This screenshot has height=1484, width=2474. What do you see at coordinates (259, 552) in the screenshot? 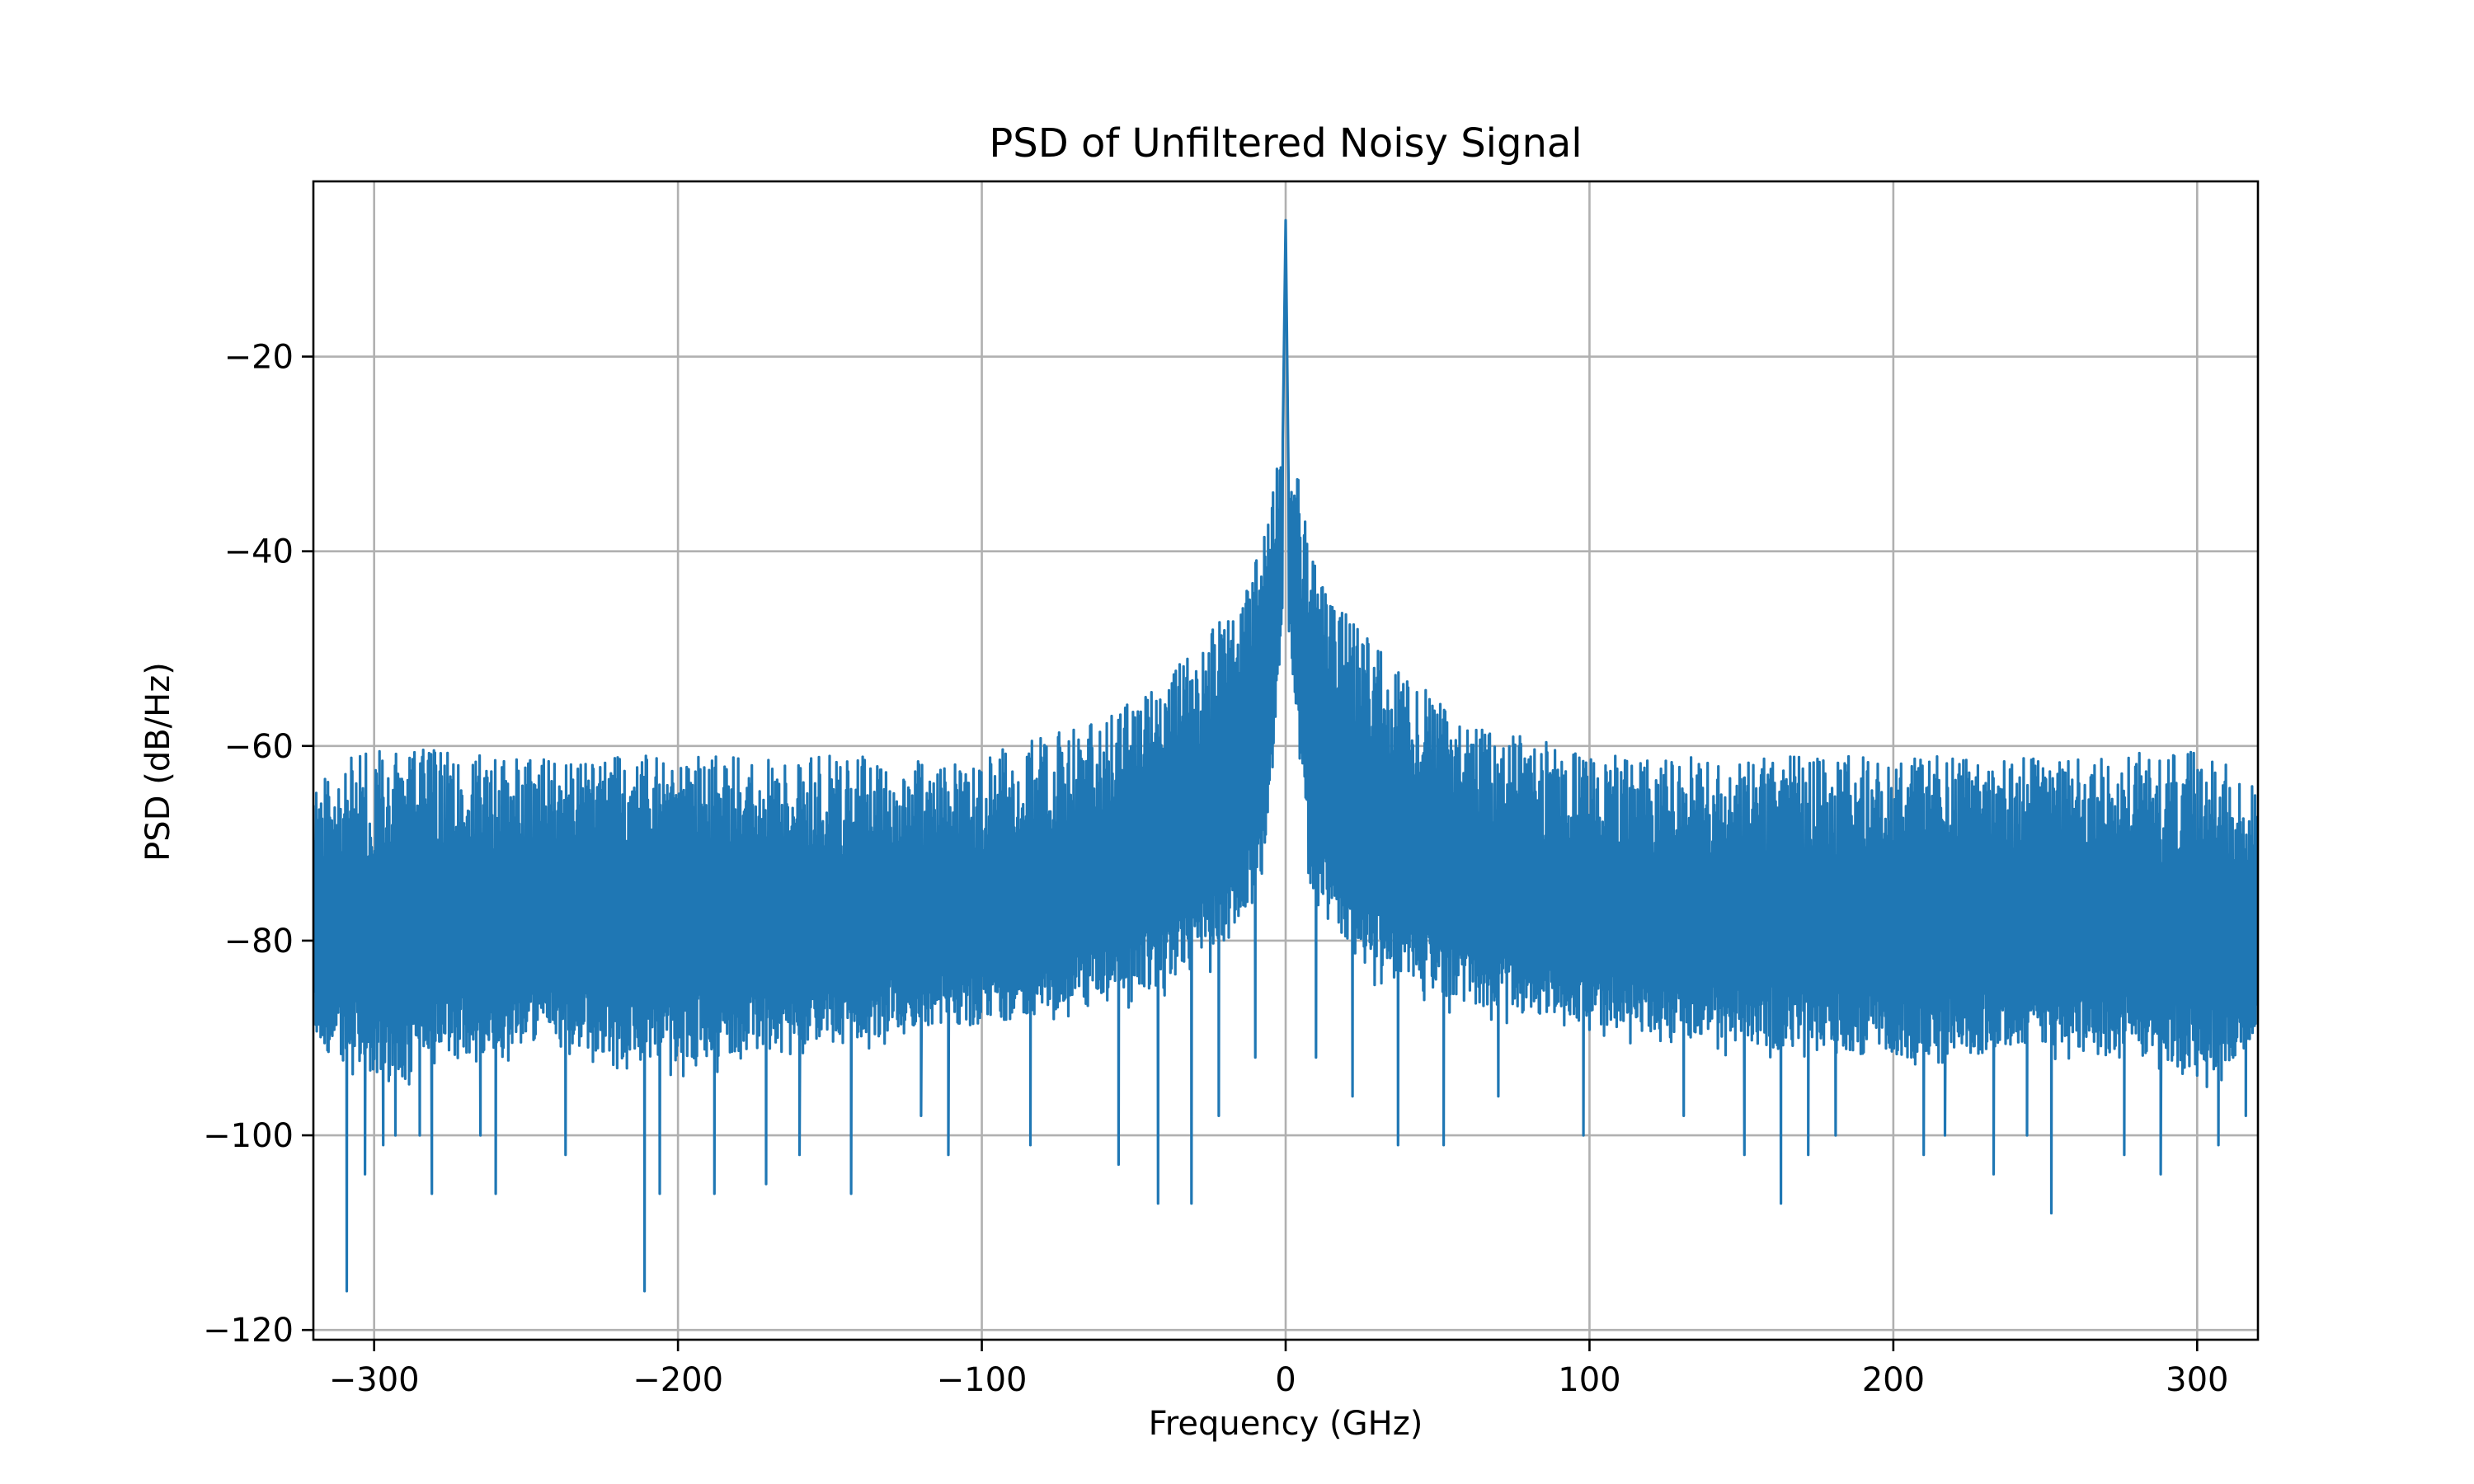
I see `y-tick-label: −40` at bounding box center [259, 552].